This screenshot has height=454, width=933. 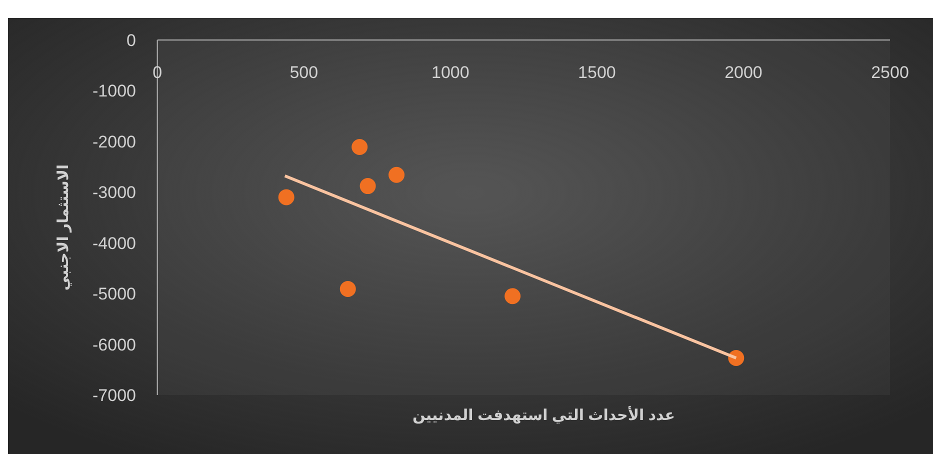 I want to click on y-tick-label: -6000, so click(x=114, y=344).